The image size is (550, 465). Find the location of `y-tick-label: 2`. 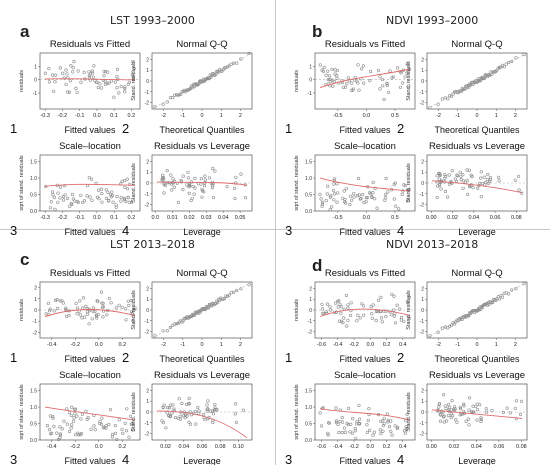

y-tick-label: 2 is located at coordinates (147, 391).